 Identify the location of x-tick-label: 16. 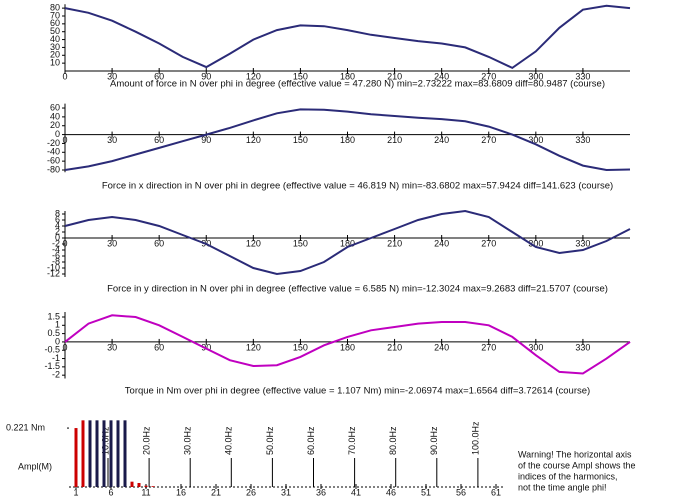
(181, 492).